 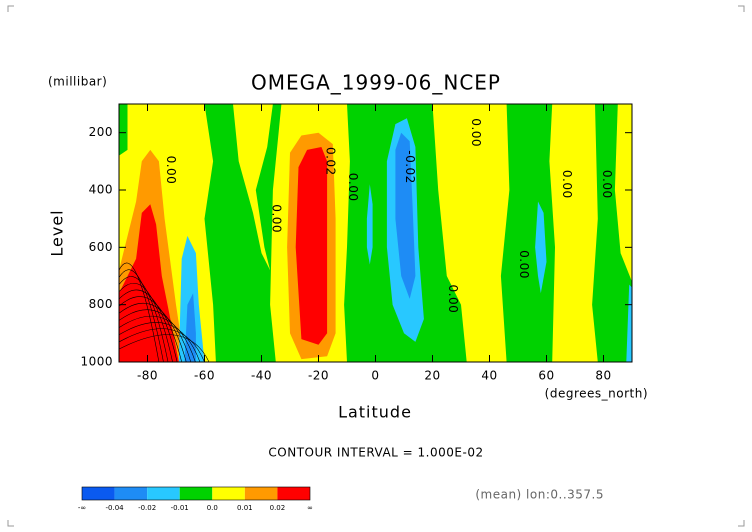 I want to click on colorbar-label: 0.02, so click(x=278, y=508).